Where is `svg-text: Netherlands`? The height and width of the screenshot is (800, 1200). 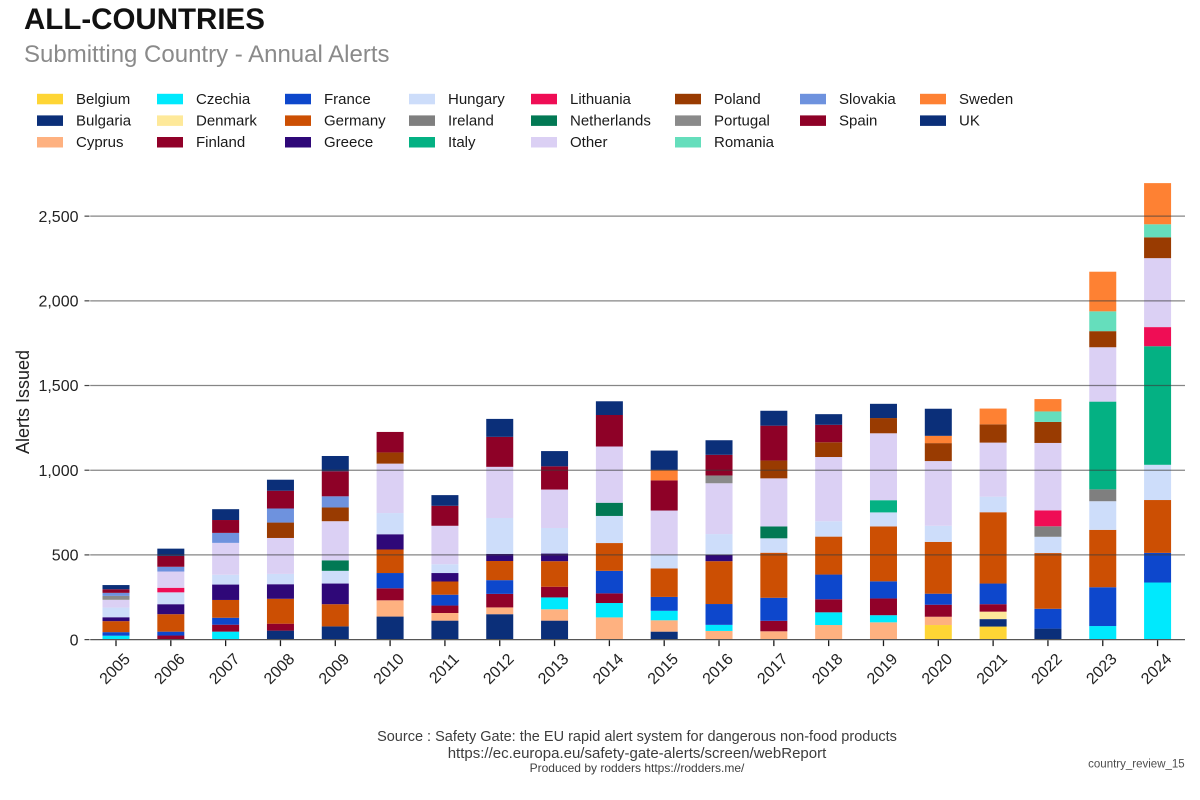 svg-text: Netherlands is located at coordinates (610, 121).